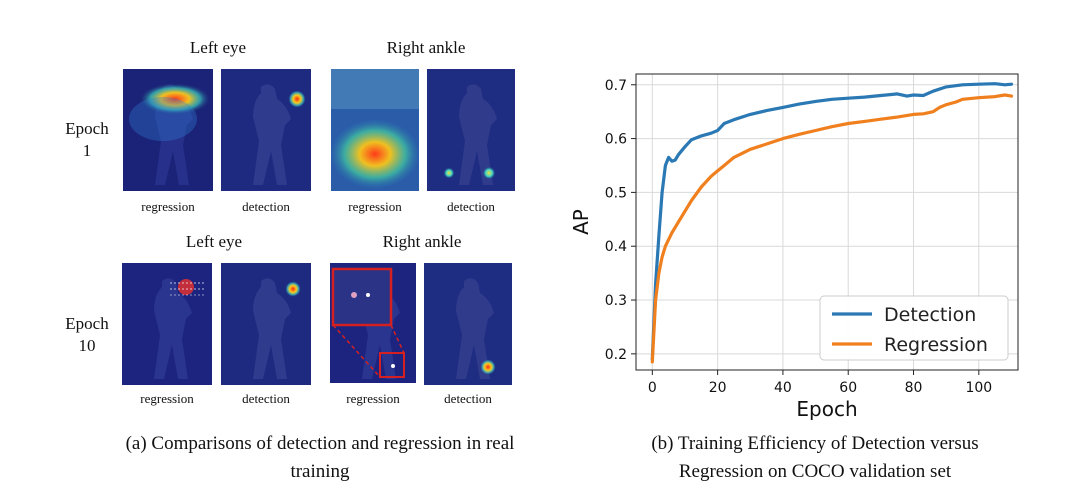 This screenshot has height=501, width=1080. I want to click on legend-label-regression: Regression, so click(936, 345).